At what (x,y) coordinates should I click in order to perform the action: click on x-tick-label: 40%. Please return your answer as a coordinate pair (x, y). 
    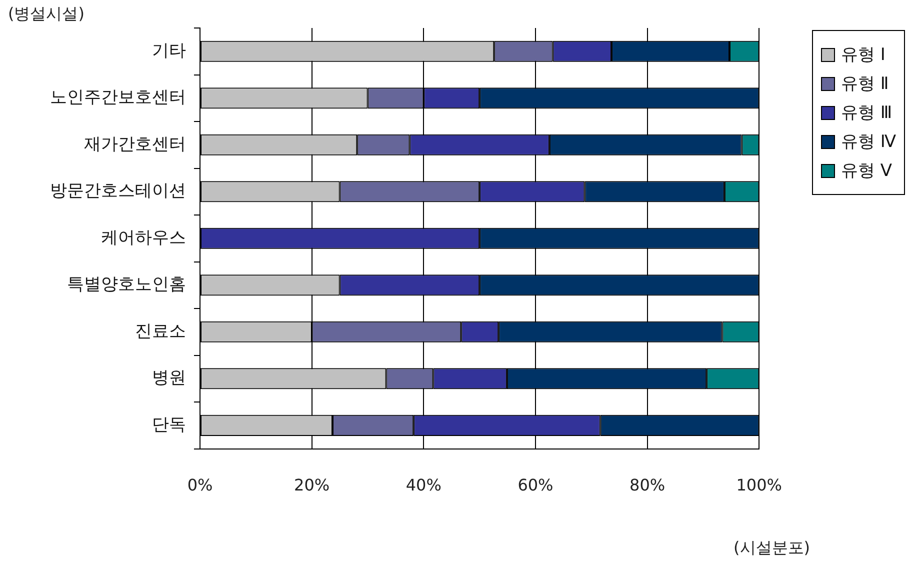
    Looking at the image, I should click on (424, 485).